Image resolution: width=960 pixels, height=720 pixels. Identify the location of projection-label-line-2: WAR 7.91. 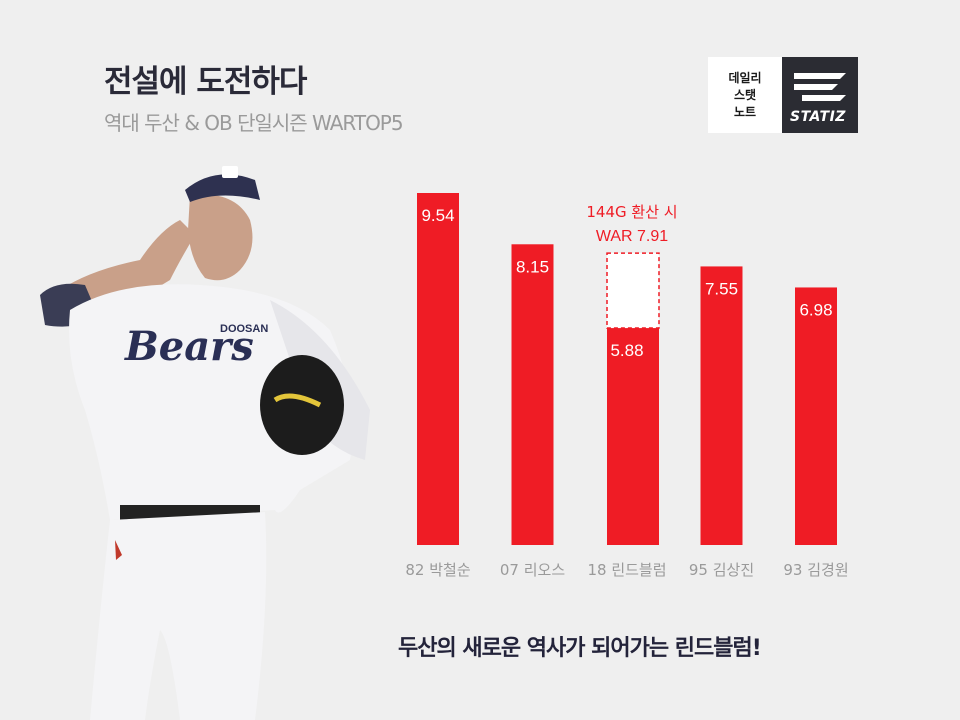
(632, 236).